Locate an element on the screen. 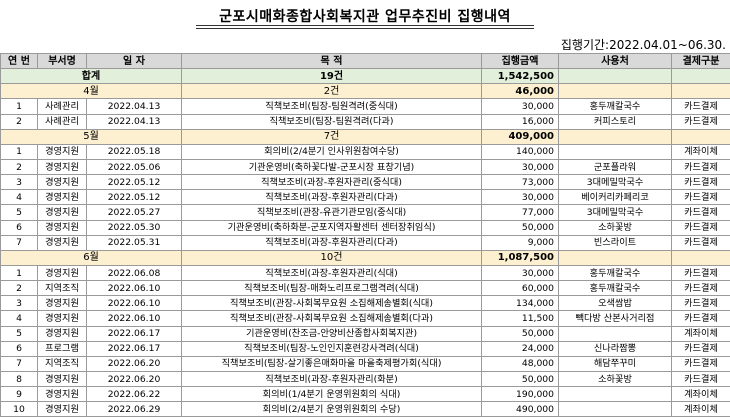 The width and height of the screenshot is (730, 417). row-amount: 24,000 is located at coordinates (520, 348).